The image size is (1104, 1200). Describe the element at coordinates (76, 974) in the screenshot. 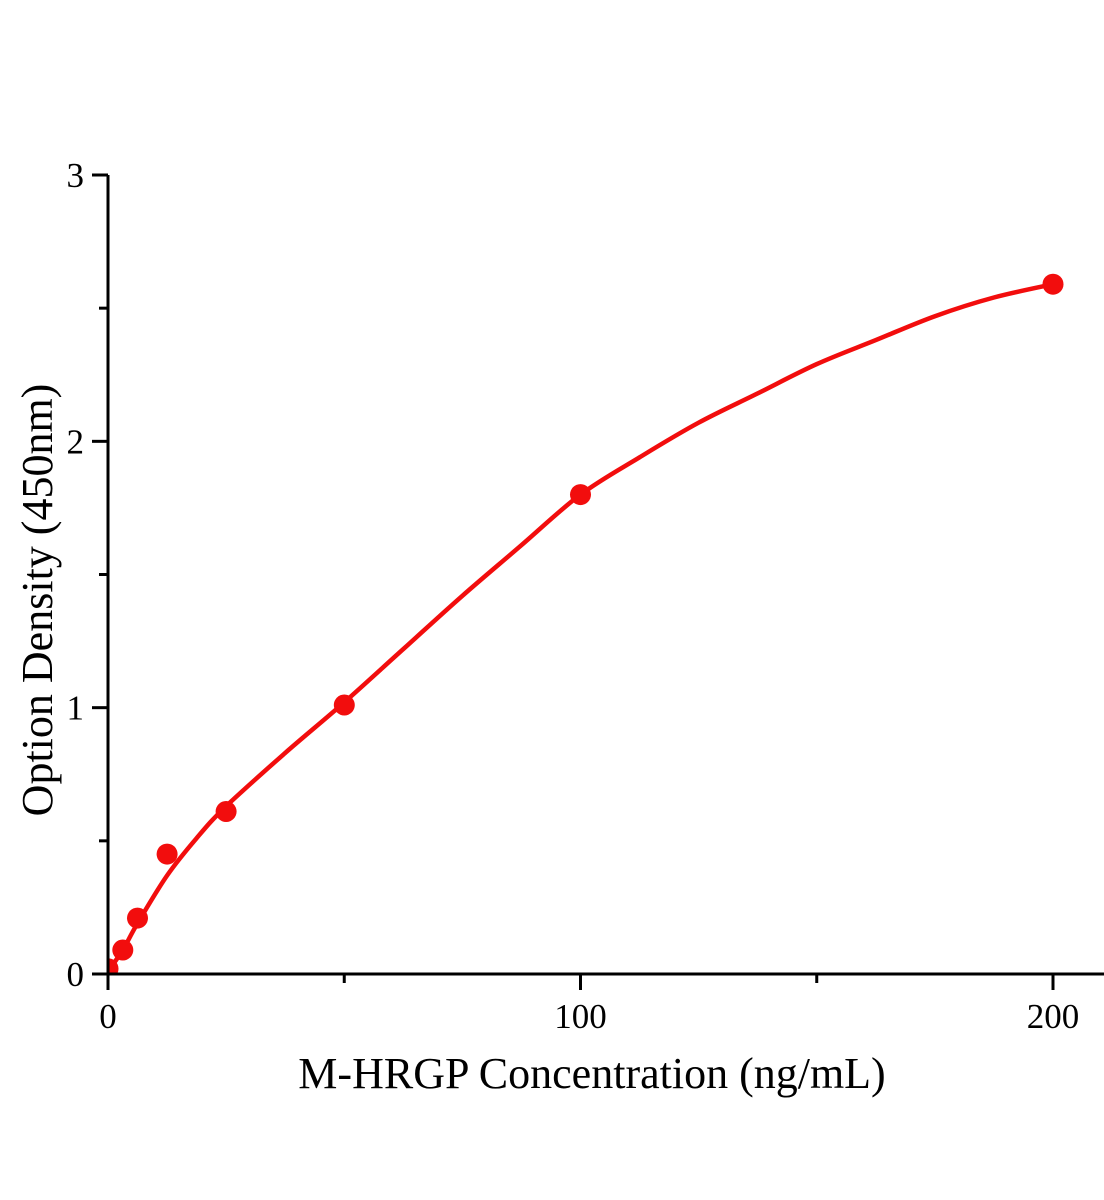

I see `y-tick-label-0: 0` at that location.